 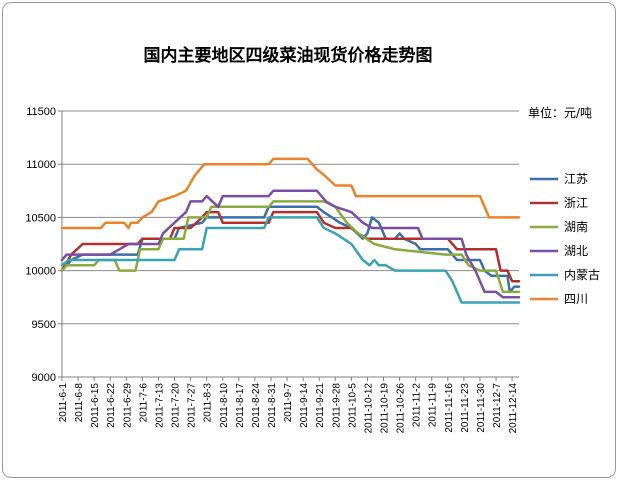 What do you see at coordinates (401, 408) in the screenshot?
I see `x-tick-label: 2011-10-26` at bounding box center [401, 408].